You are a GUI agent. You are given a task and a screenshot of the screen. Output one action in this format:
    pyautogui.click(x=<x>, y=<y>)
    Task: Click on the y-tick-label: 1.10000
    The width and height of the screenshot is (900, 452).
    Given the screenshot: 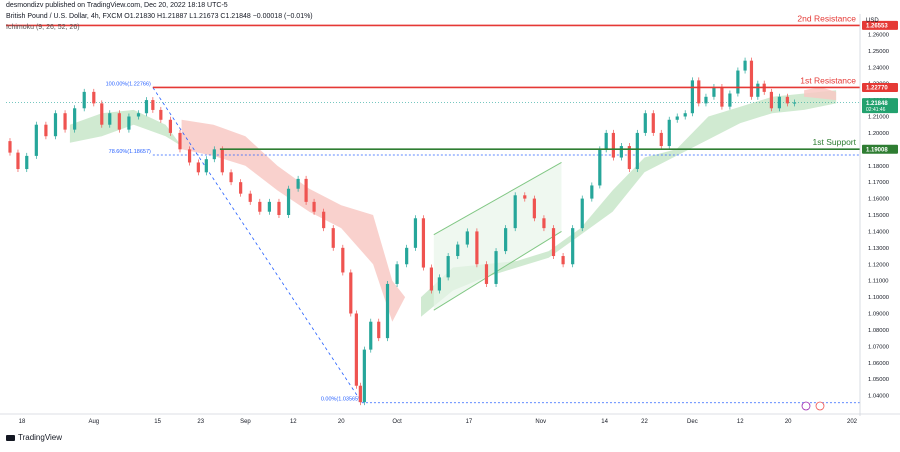 What is the action you would take?
    pyautogui.click(x=878, y=298)
    